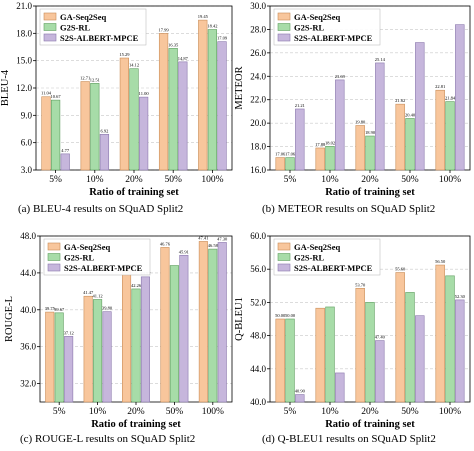 The image size is (474, 451). What do you see at coordinates (440, 86) in the screenshot?
I see `data-label: 22.81` at bounding box center [440, 86].